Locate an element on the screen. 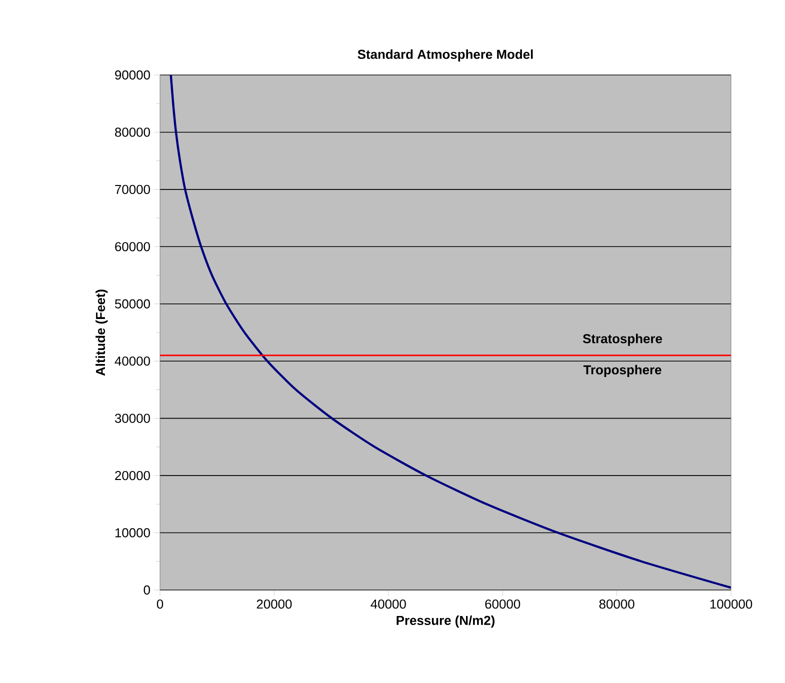 Image resolution: width=785 pixels, height=683 pixels. annotation: Troposphere is located at coordinates (622, 370).